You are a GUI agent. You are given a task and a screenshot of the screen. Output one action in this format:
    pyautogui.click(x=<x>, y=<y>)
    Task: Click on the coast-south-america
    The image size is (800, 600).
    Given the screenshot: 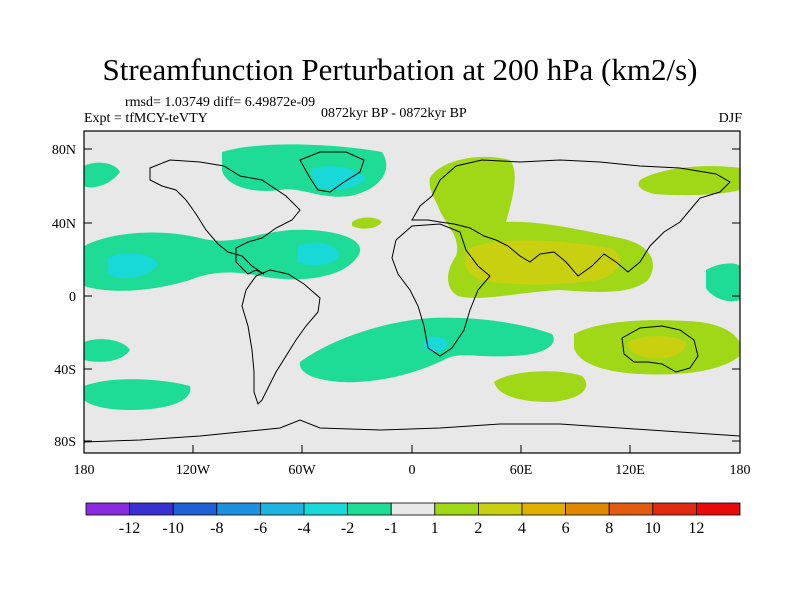 What is the action you would take?
    pyautogui.click(x=281, y=337)
    